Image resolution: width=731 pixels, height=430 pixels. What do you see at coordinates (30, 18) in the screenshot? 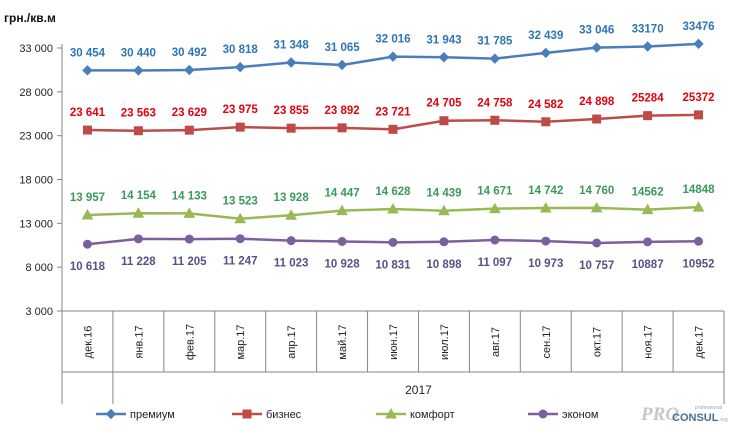
I see `unit-label: грн./кв.м` at bounding box center [30, 18].